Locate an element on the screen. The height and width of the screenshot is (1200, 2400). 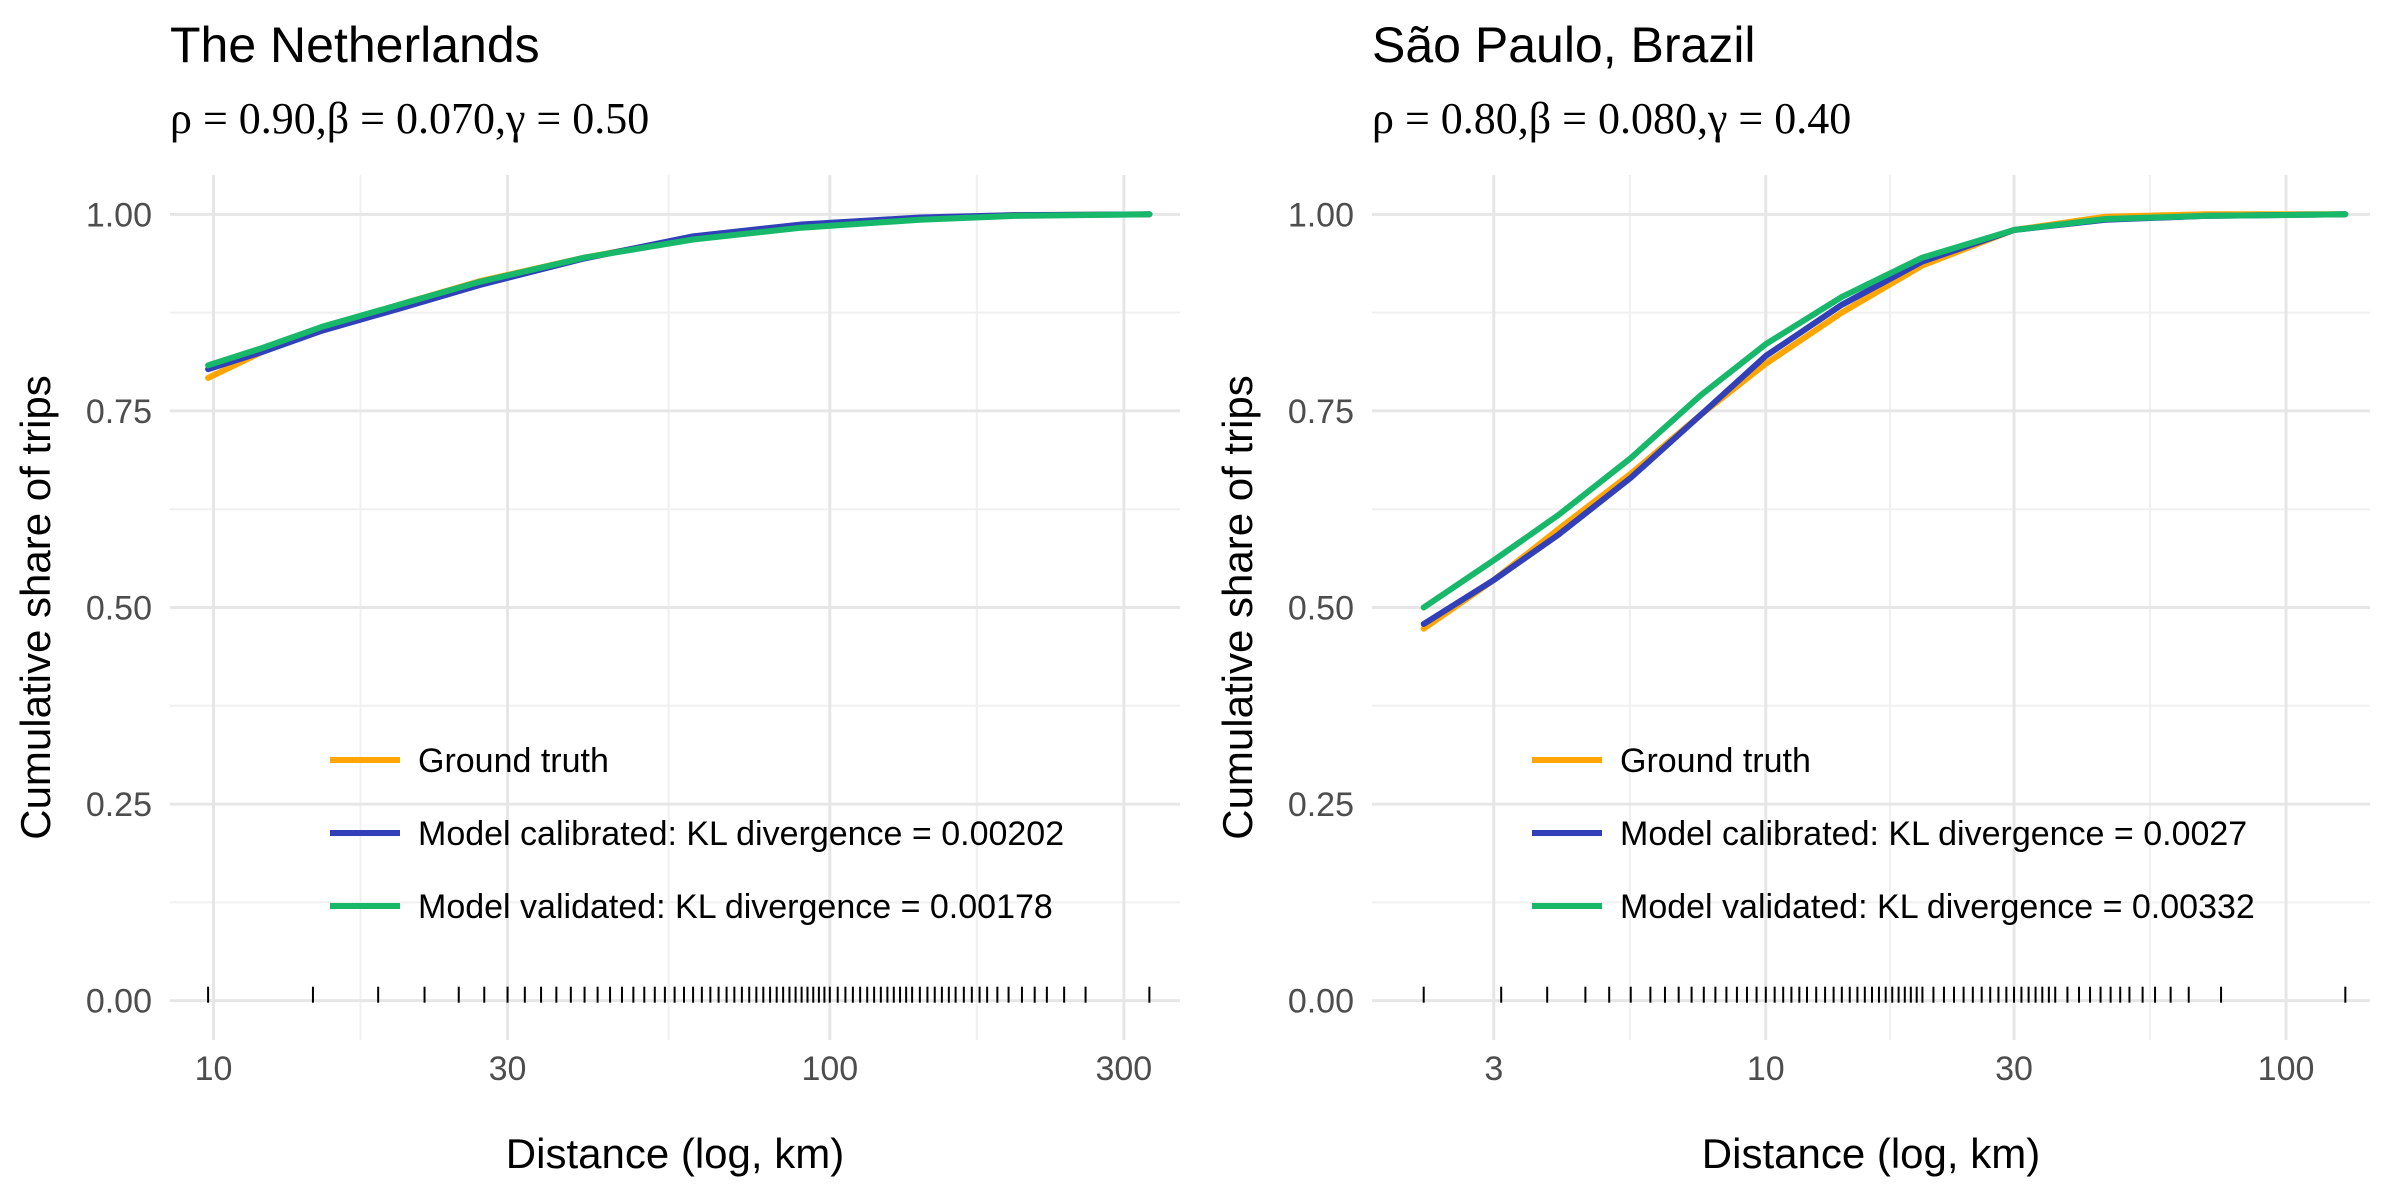
chart-title: São Paulo, Brazil is located at coordinates (1564, 45).